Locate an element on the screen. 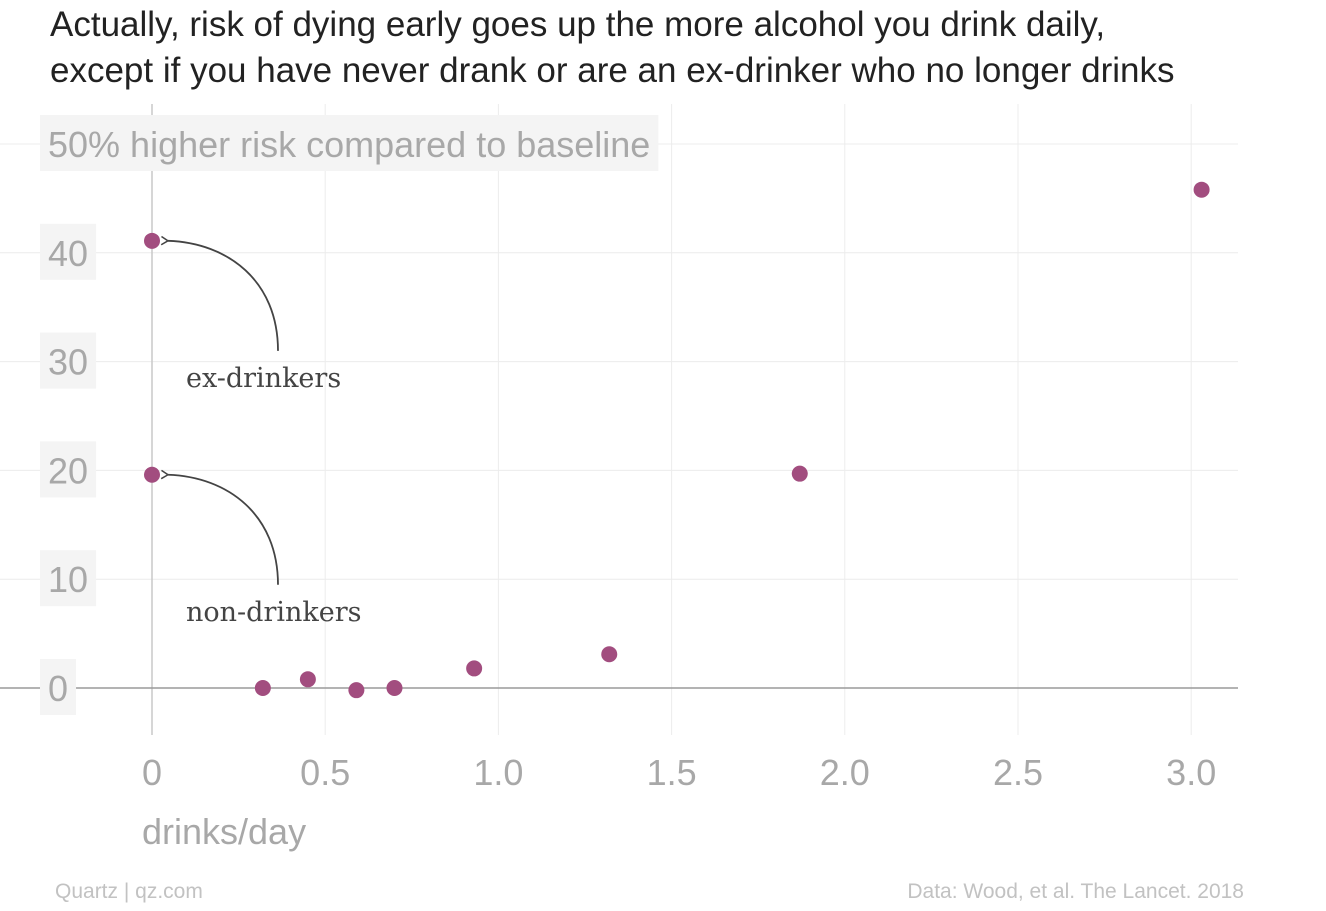 Image resolution: width=1326 pixels, height=911 pixels. y-tick-label: 0 is located at coordinates (58, 688).